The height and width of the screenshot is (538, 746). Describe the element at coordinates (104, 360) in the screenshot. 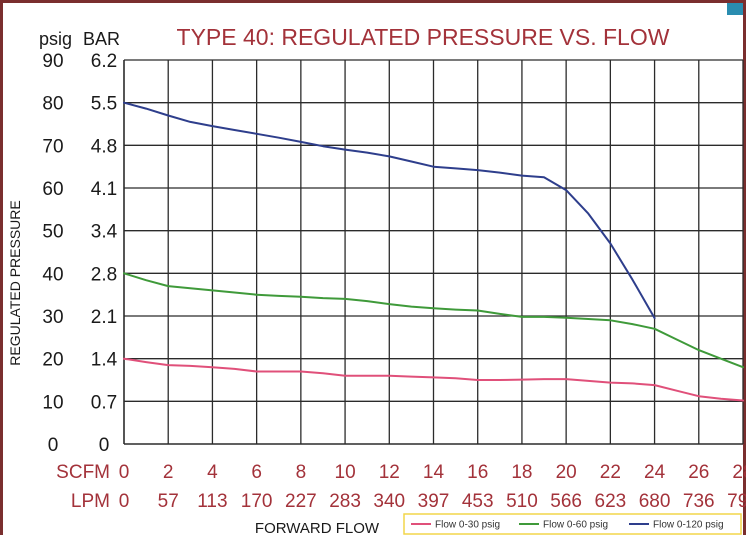

I see `y-tick-bar: 1.4` at that location.